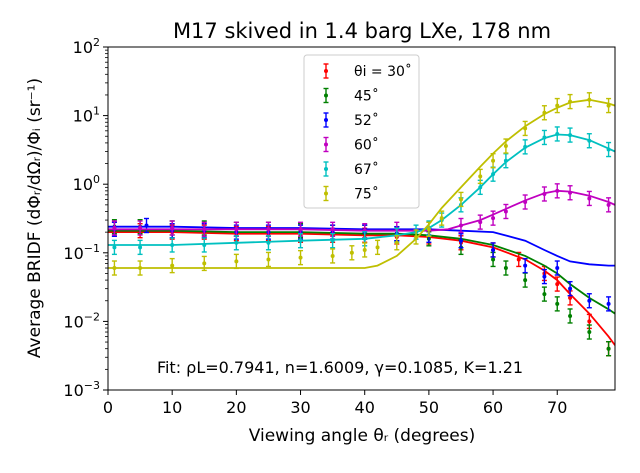 The height and width of the screenshot is (473, 640). What do you see at coordinates (361, 272) in the screenshot?
I see `fit-line` at bounding box center [361, 272].